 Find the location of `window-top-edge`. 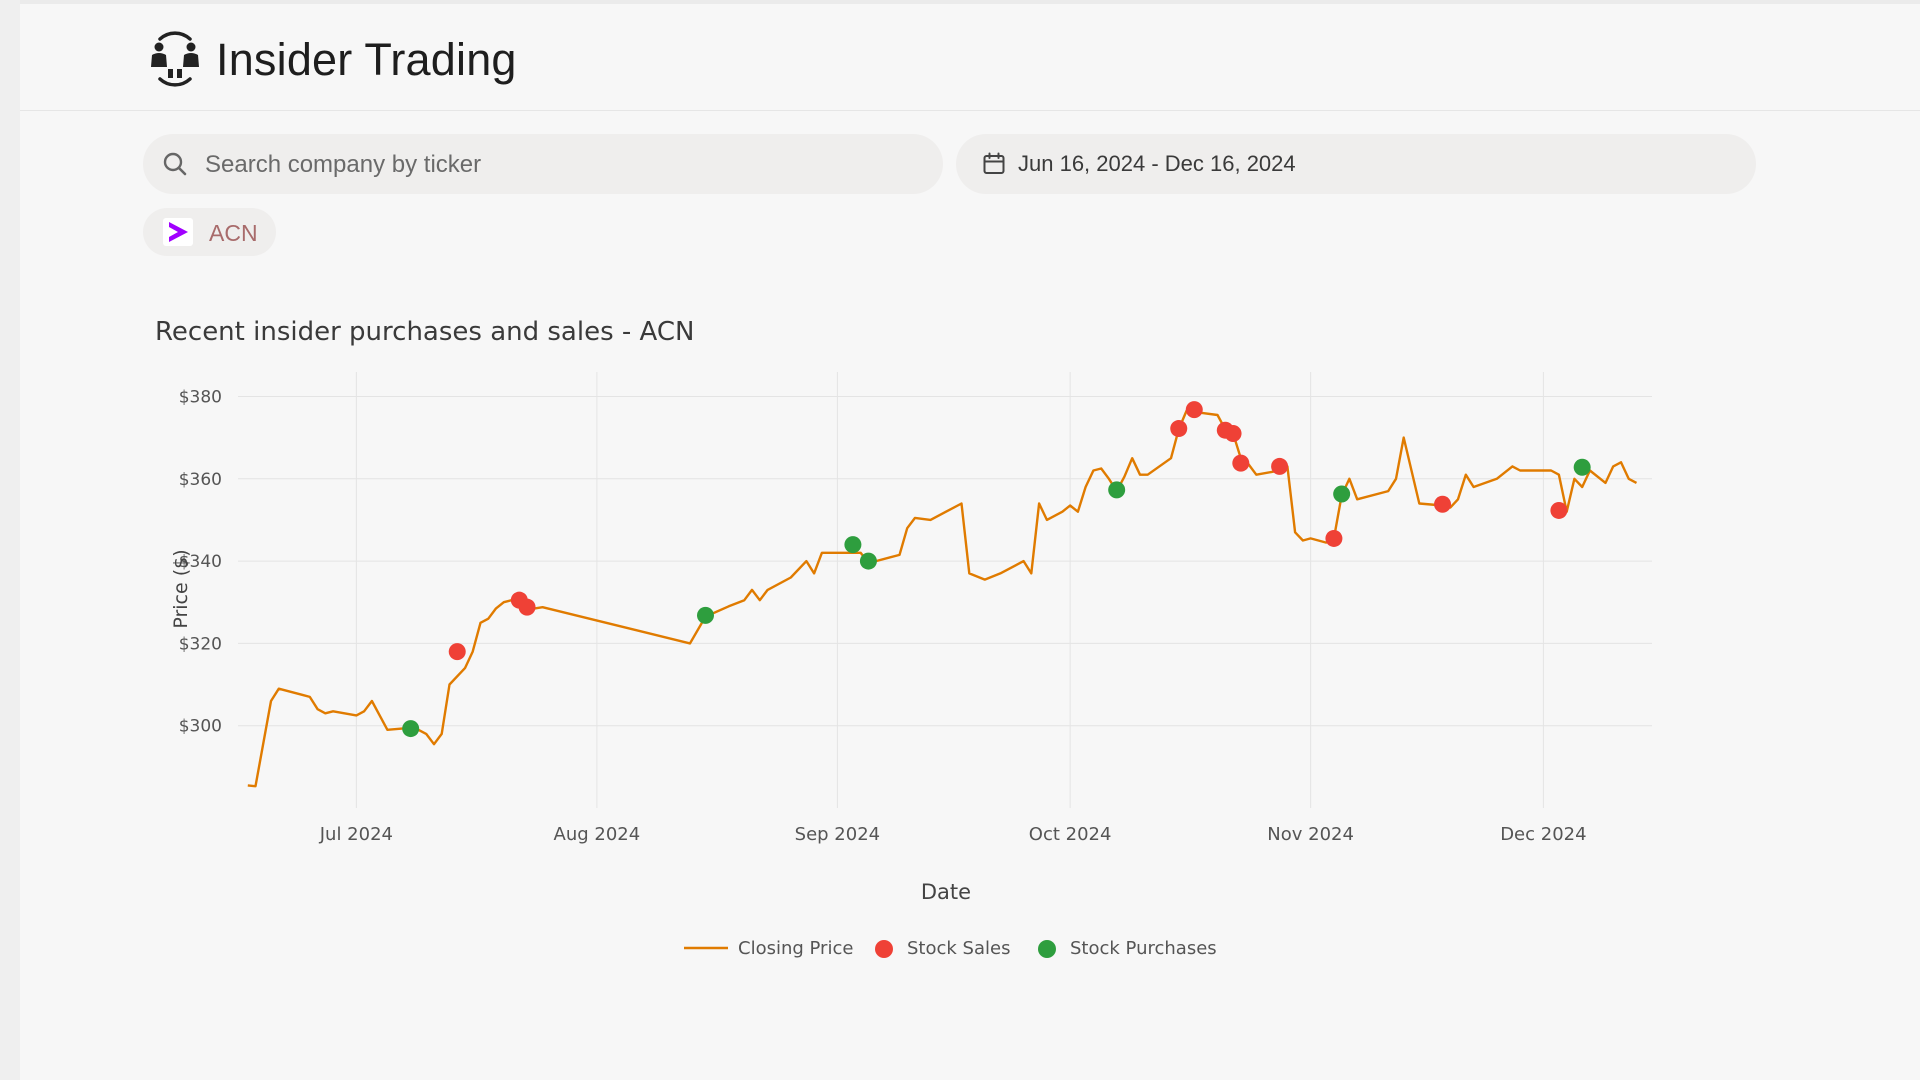

window-top-edge is located at coordinates (960, 2).